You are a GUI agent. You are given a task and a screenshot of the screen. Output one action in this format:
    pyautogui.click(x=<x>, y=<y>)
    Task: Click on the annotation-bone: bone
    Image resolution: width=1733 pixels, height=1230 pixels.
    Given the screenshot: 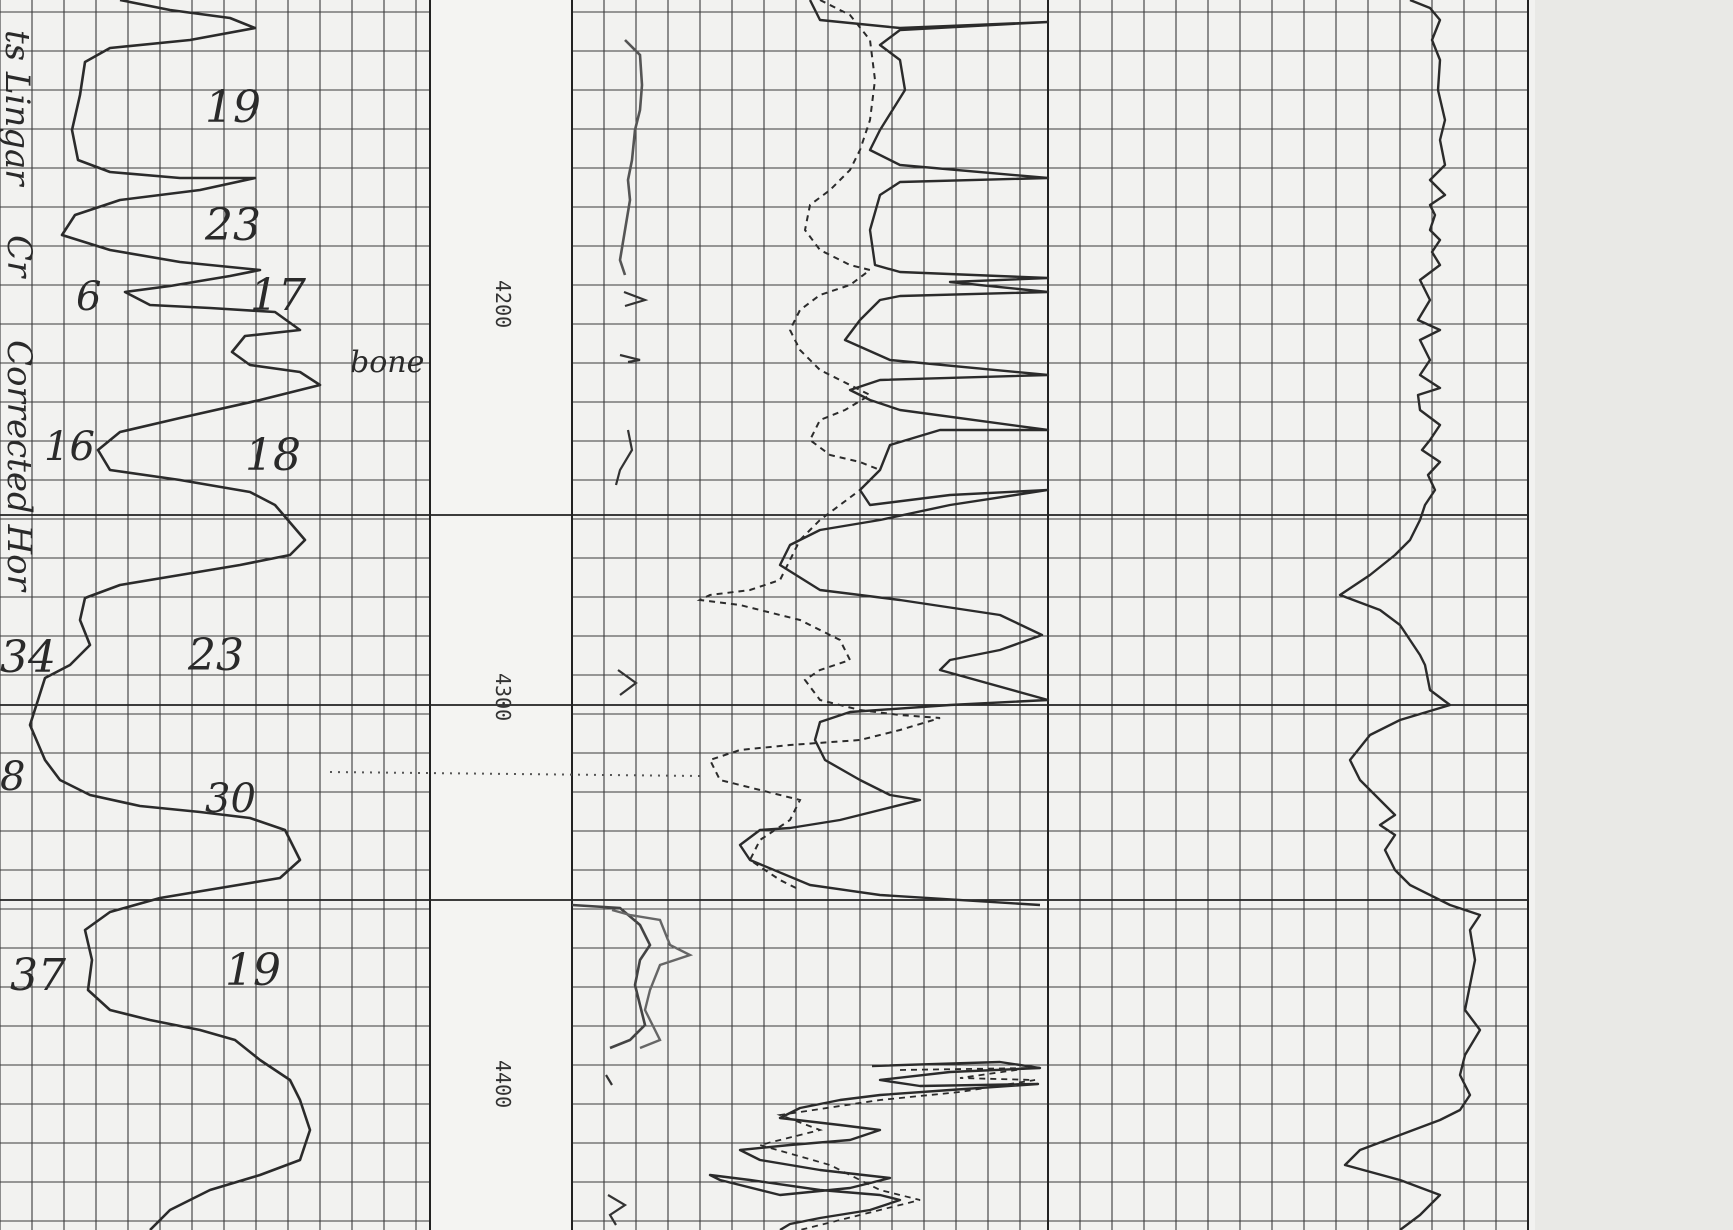 What is the action you would take?
    pyautogui.click(x=387, y=362)
    